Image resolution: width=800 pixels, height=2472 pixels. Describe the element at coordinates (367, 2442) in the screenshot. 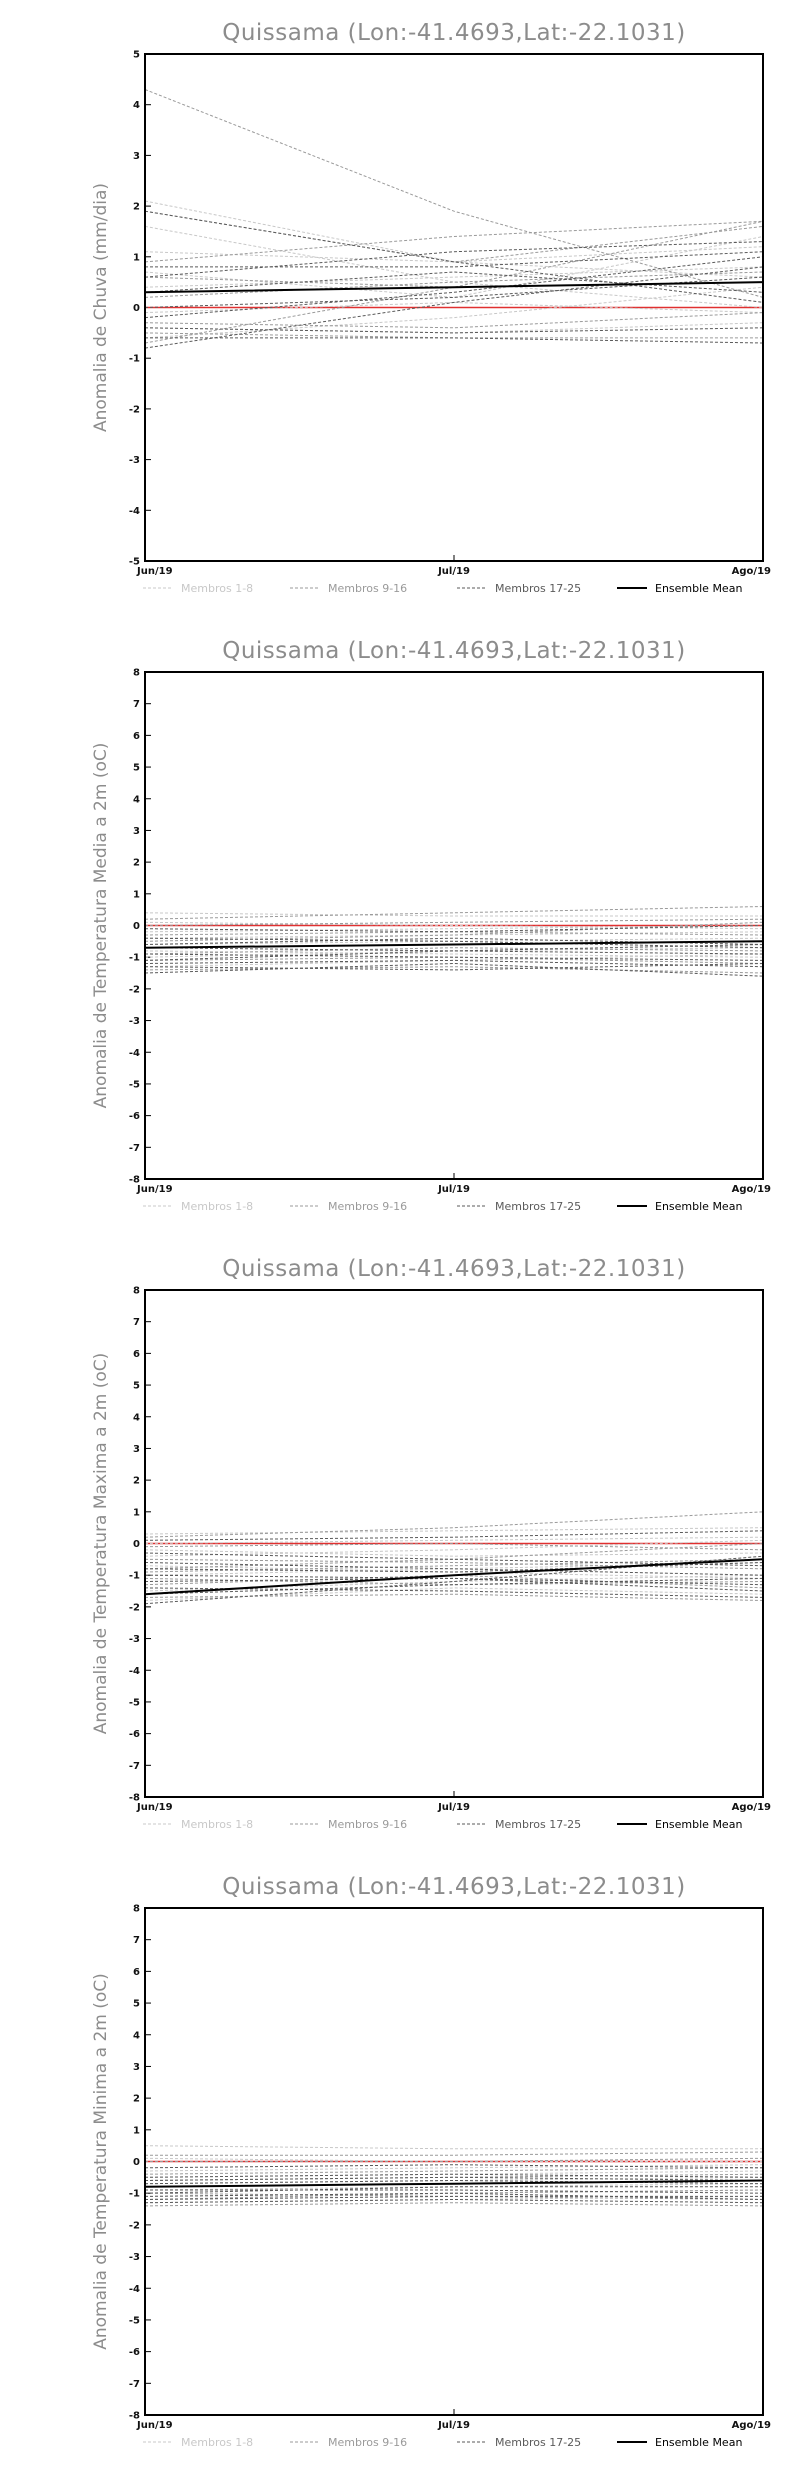

I see `legend-label: Membros 9-16` at that location.